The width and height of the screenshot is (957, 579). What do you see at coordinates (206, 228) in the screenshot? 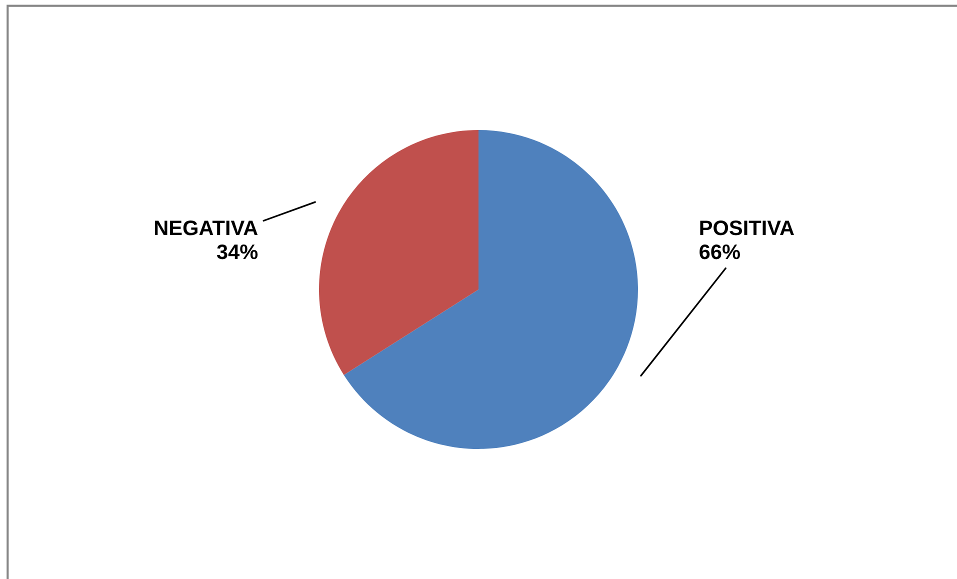
I see `slice-label: NEGATIVA` at bounding box center [206, 228].